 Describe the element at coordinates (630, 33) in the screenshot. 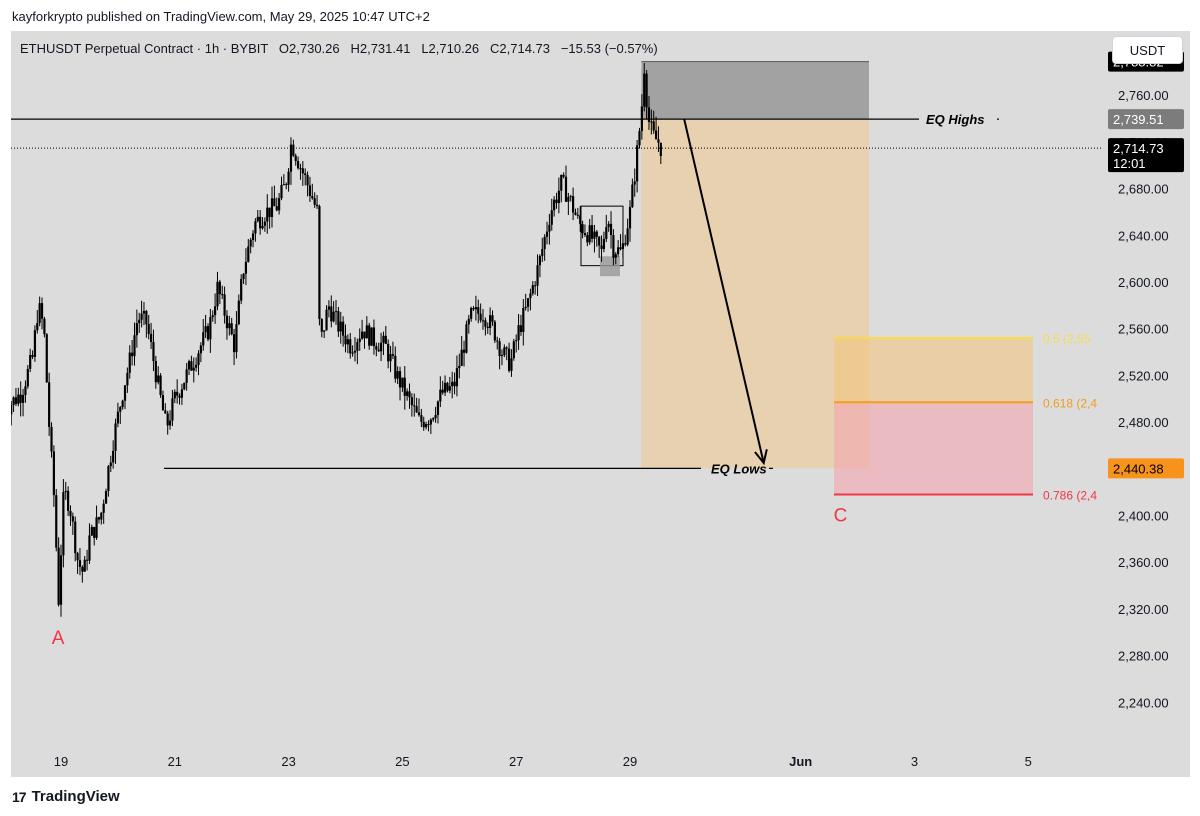

I see `wave-label-b: B` at that location.